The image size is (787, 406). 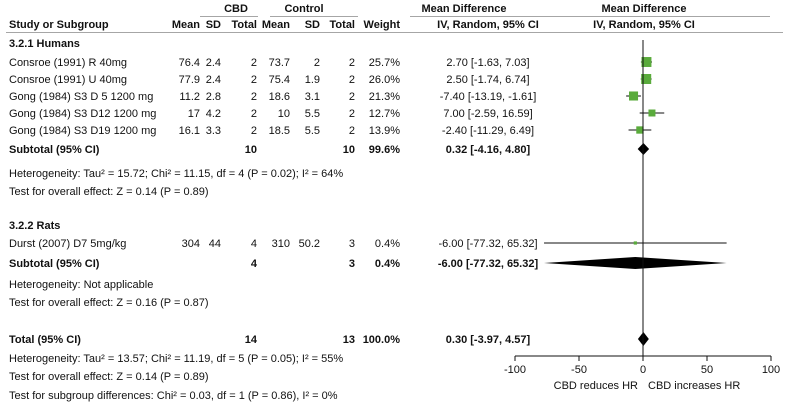 What do you see at coordinates (67, 244) in the screenshot?
I see `study-name: Durst (2007) D7 5mg/kg` at bounding box center [67, 244].